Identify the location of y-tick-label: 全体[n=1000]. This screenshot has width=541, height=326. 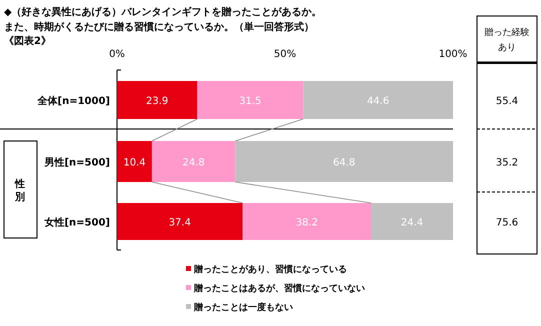
(73, 101).